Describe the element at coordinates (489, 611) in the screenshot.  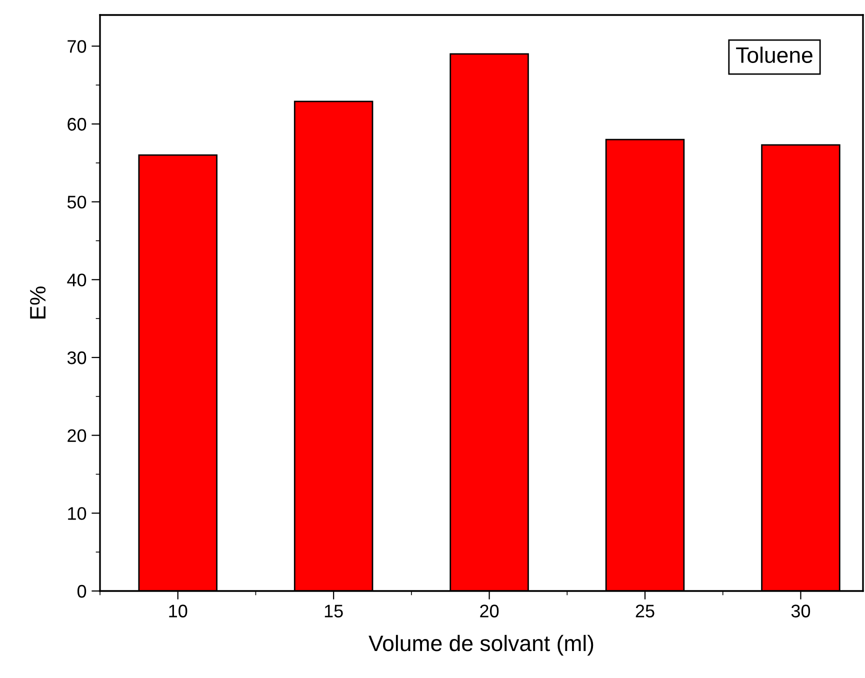
I see `x-tick-label: 20` at that location.